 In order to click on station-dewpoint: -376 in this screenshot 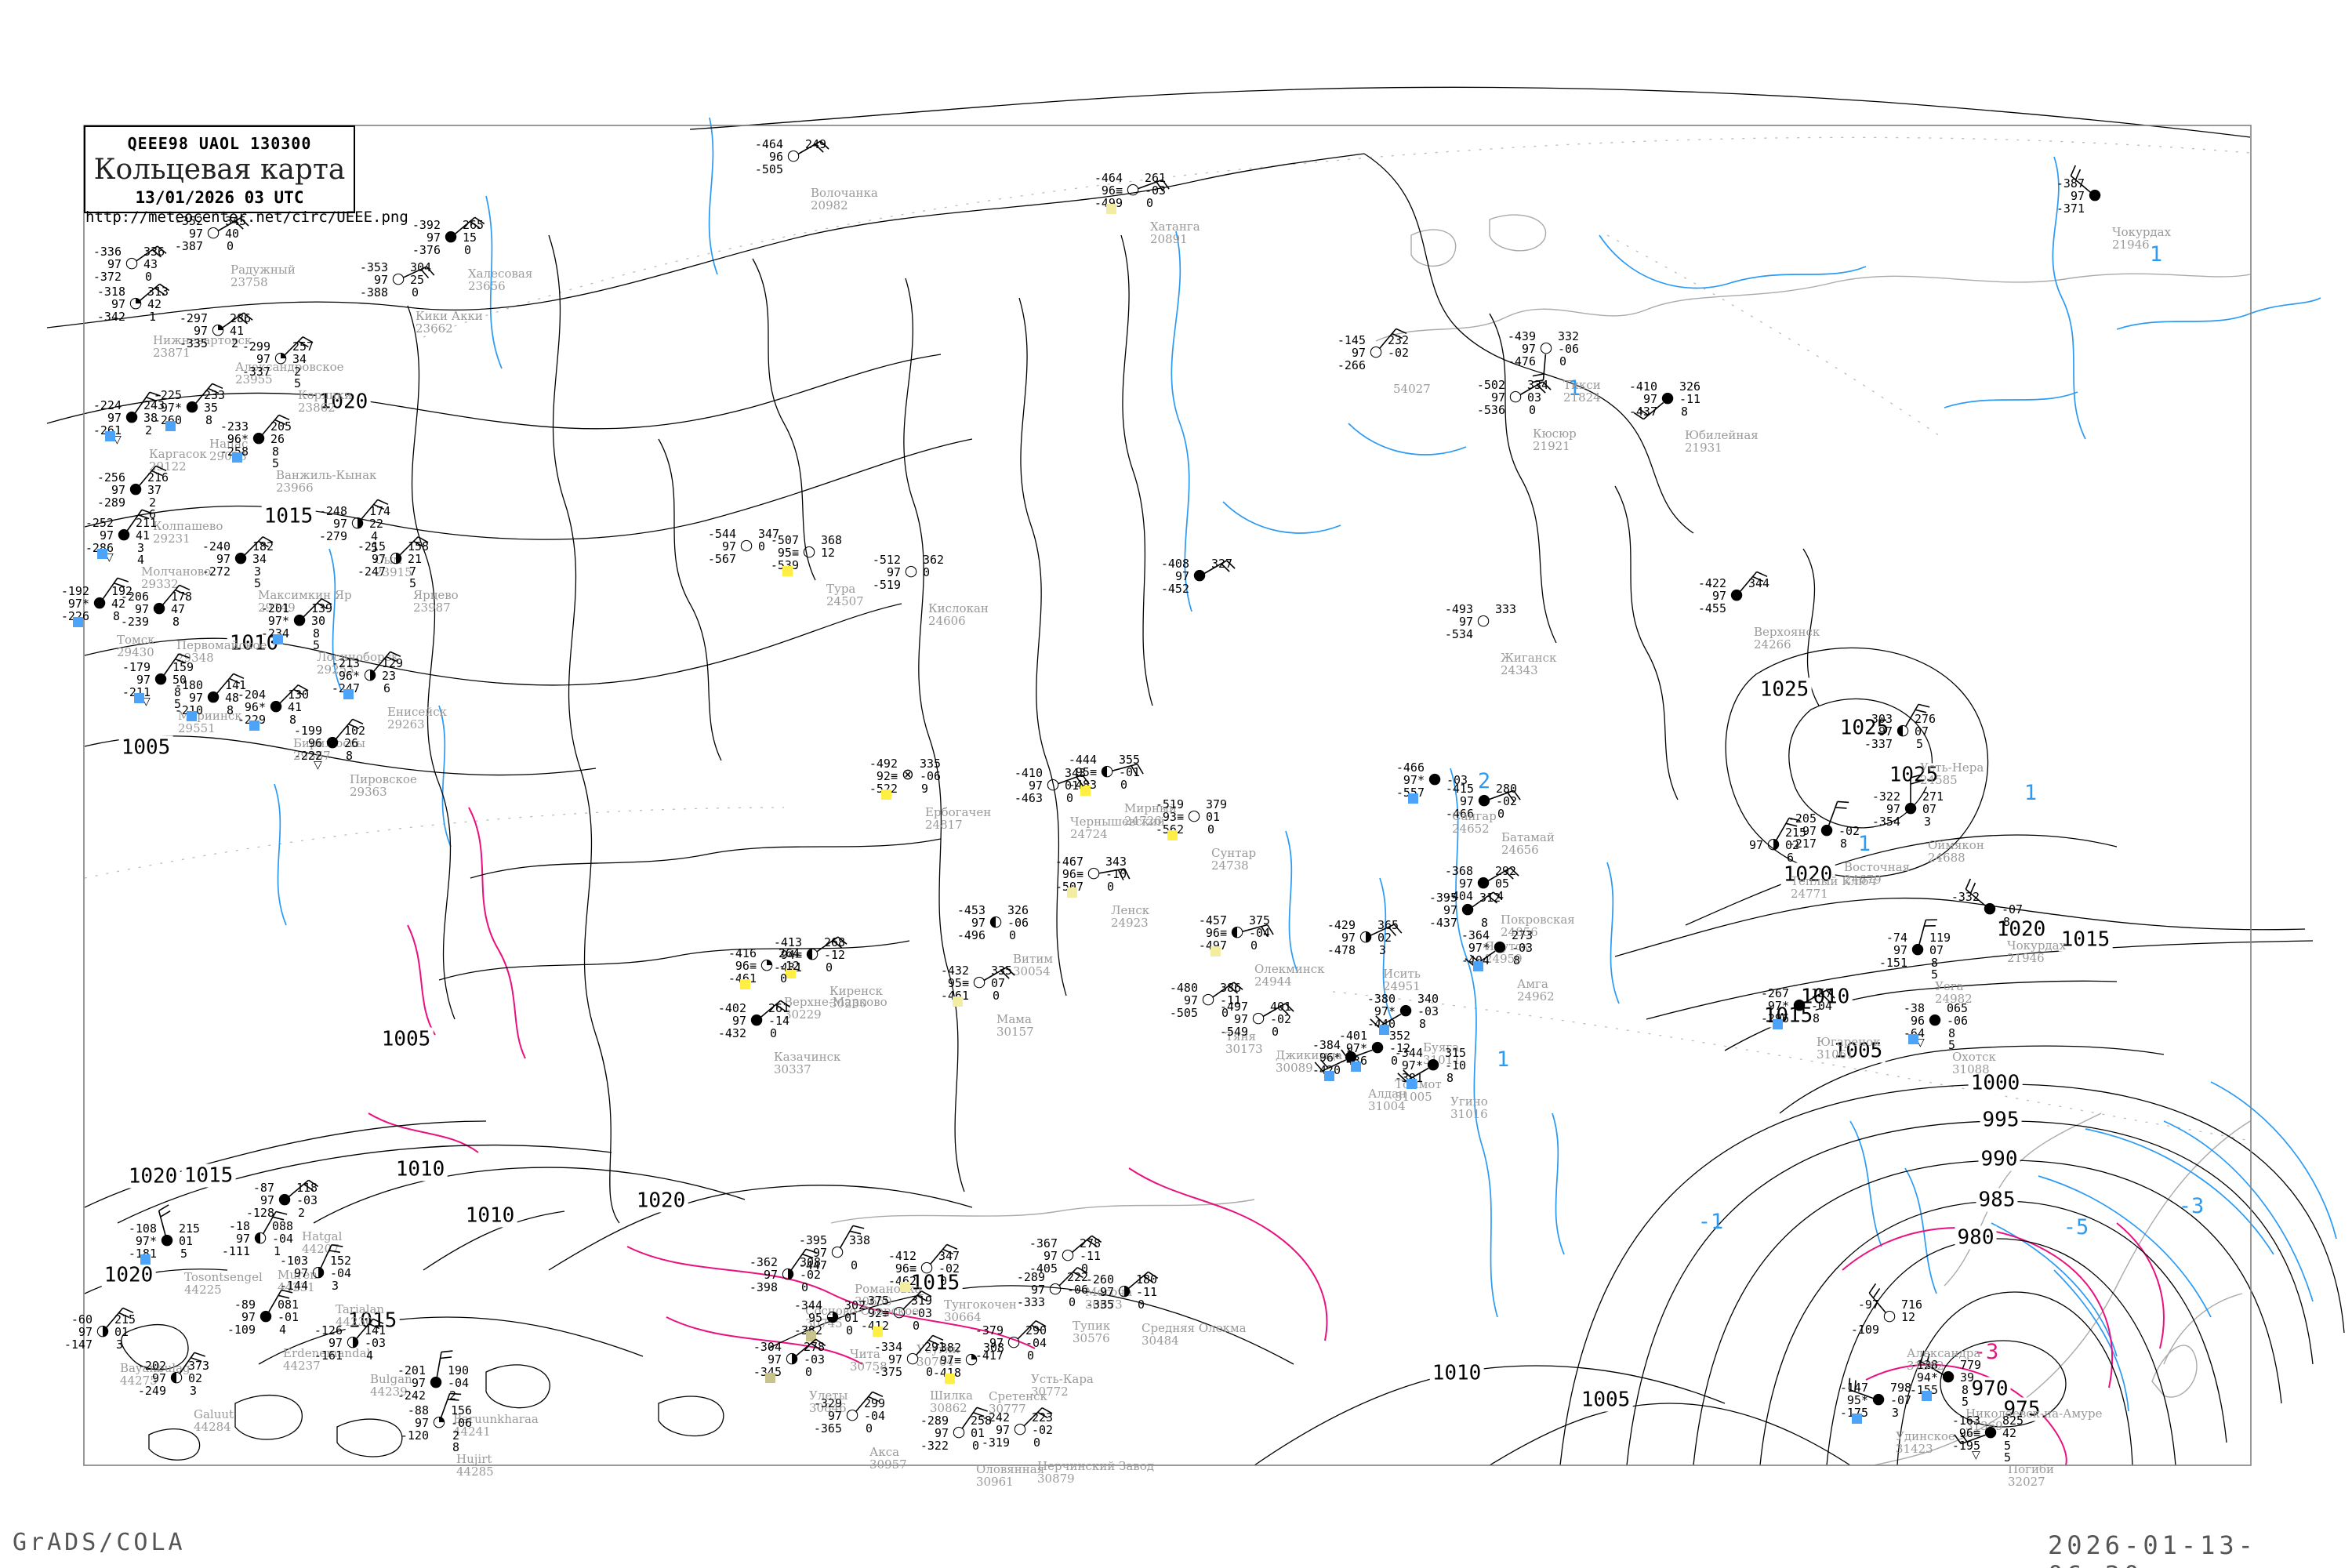, I will do `click(426, 250)`.